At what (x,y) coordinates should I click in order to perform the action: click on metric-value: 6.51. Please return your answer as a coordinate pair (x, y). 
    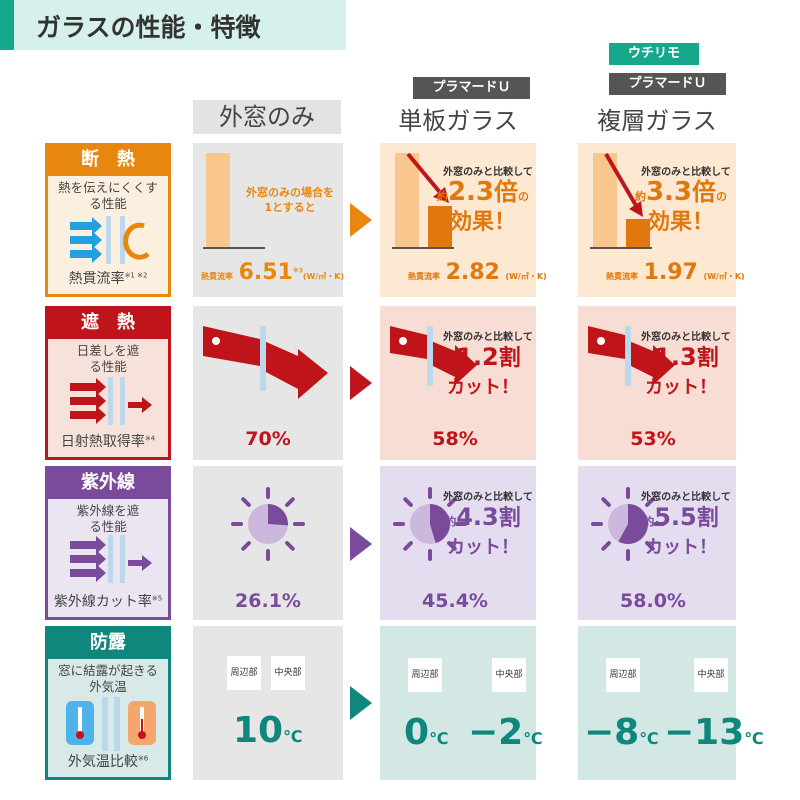
    Looking at the image, I should click on (265, 272).